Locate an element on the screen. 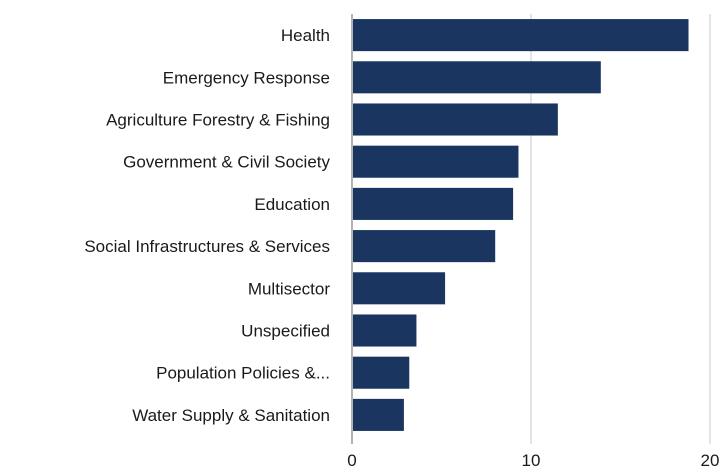  x-tick-label: 10 is located at coordinates (531, 460).